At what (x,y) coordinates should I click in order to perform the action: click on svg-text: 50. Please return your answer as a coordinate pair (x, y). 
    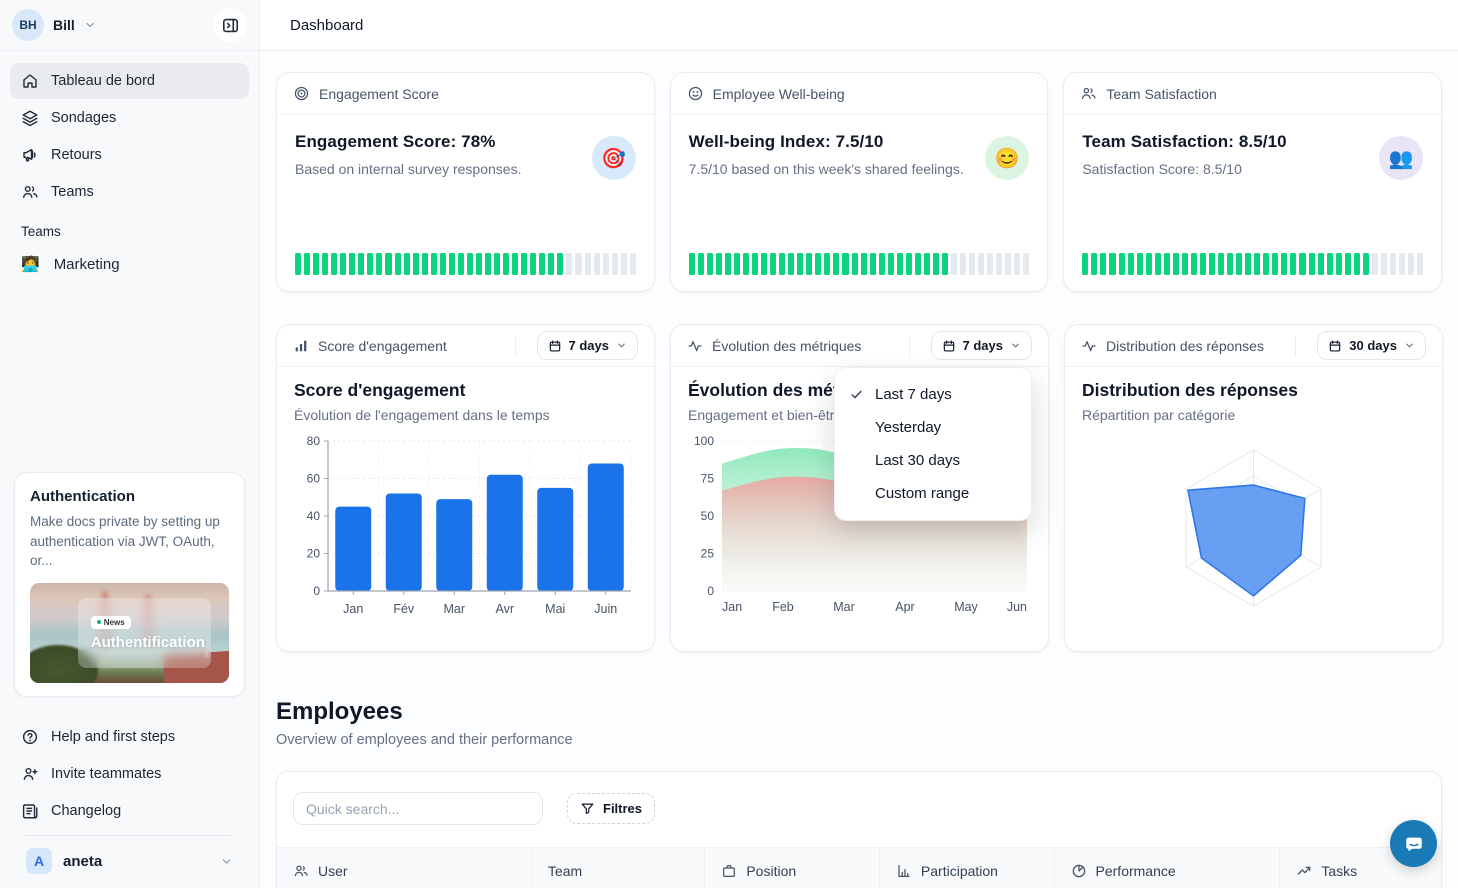
    Looking at the image, I should click on (708, 516).